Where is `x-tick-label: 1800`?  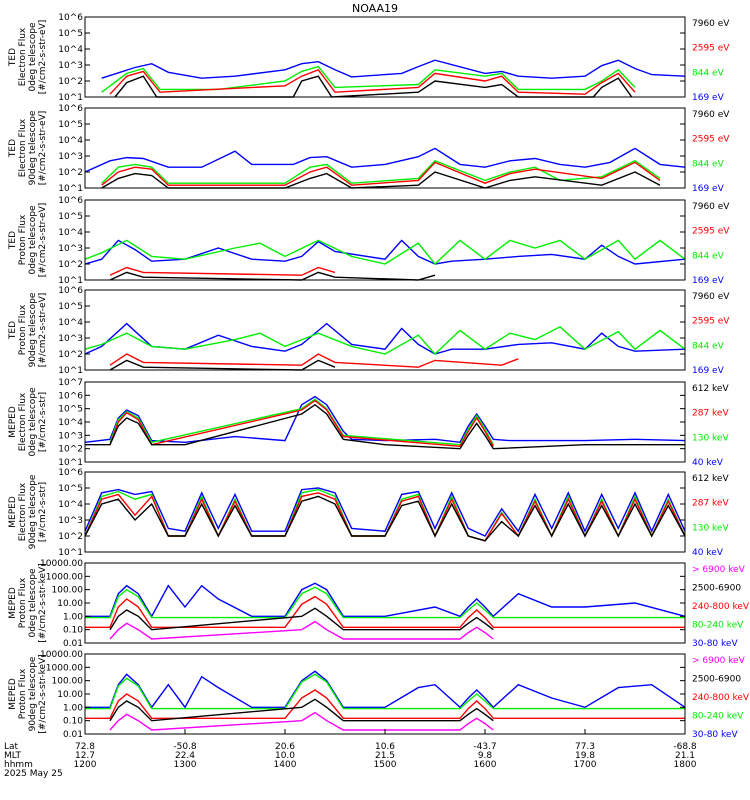
x-tick-label: 1800 is located at coordinates (685, 765).